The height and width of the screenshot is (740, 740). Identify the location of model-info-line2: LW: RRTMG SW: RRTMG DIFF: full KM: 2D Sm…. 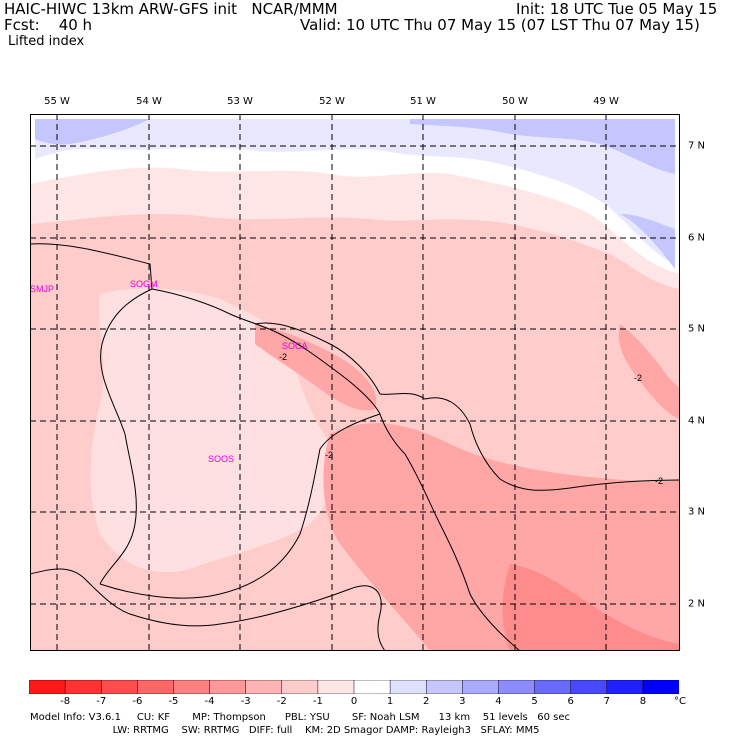
(285, 730).